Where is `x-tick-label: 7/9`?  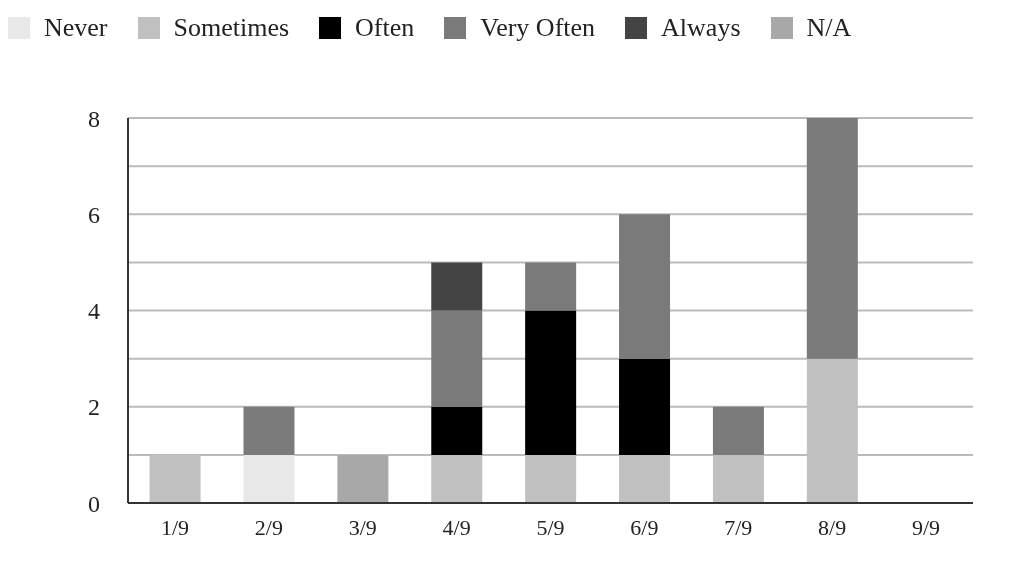
x-tick-label: 7/9 is located at coordinates (738, 527).